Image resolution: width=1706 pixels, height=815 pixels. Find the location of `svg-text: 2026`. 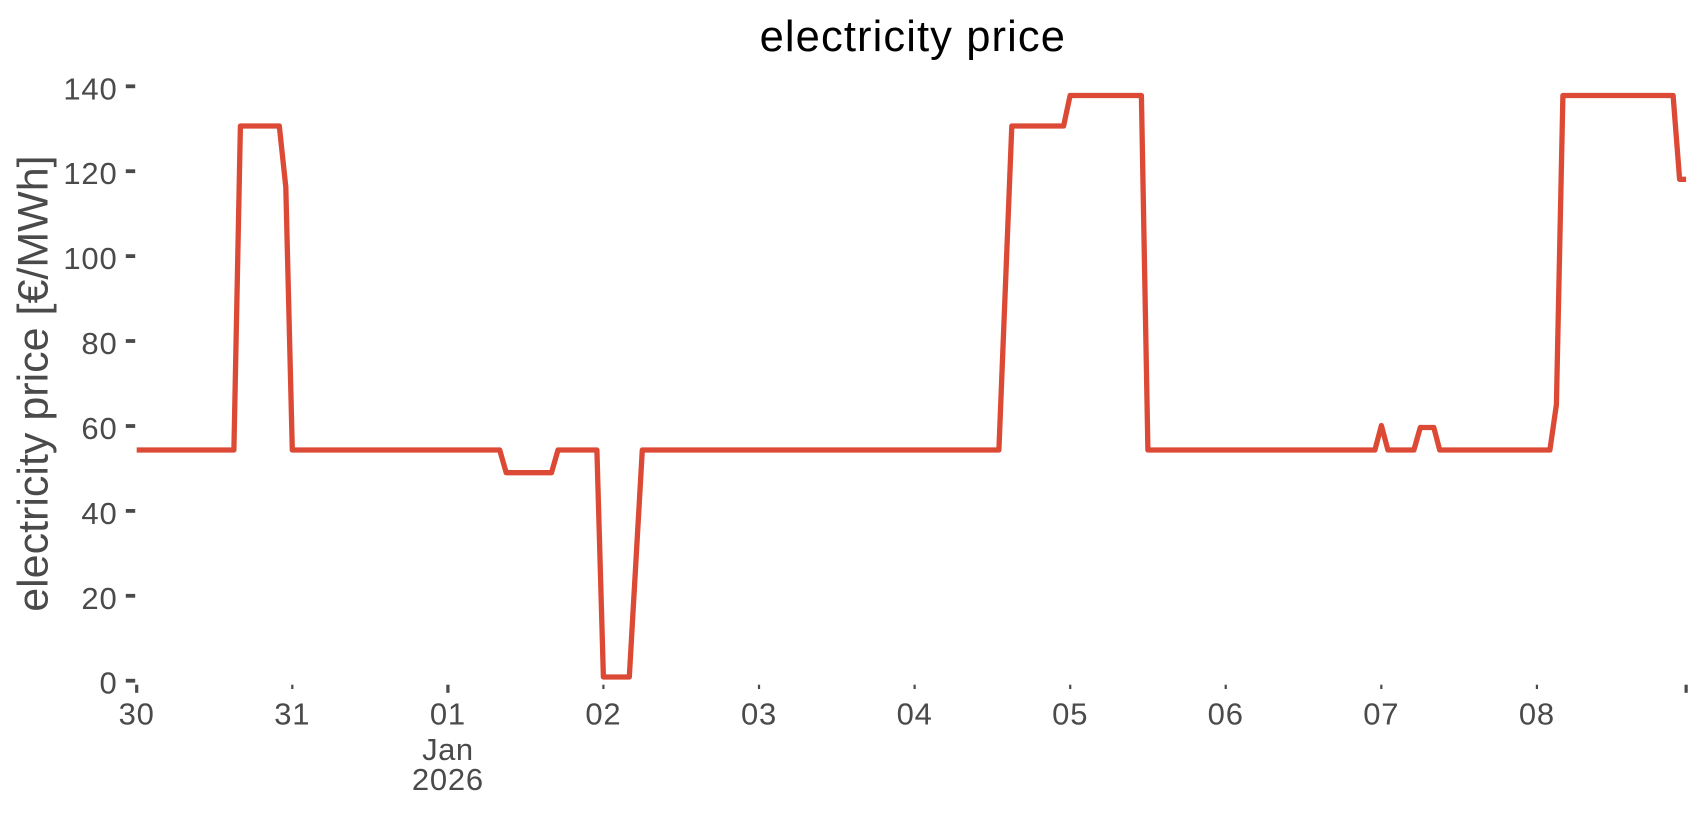

svg-text: 2026 is located at coordinates (448, 779).